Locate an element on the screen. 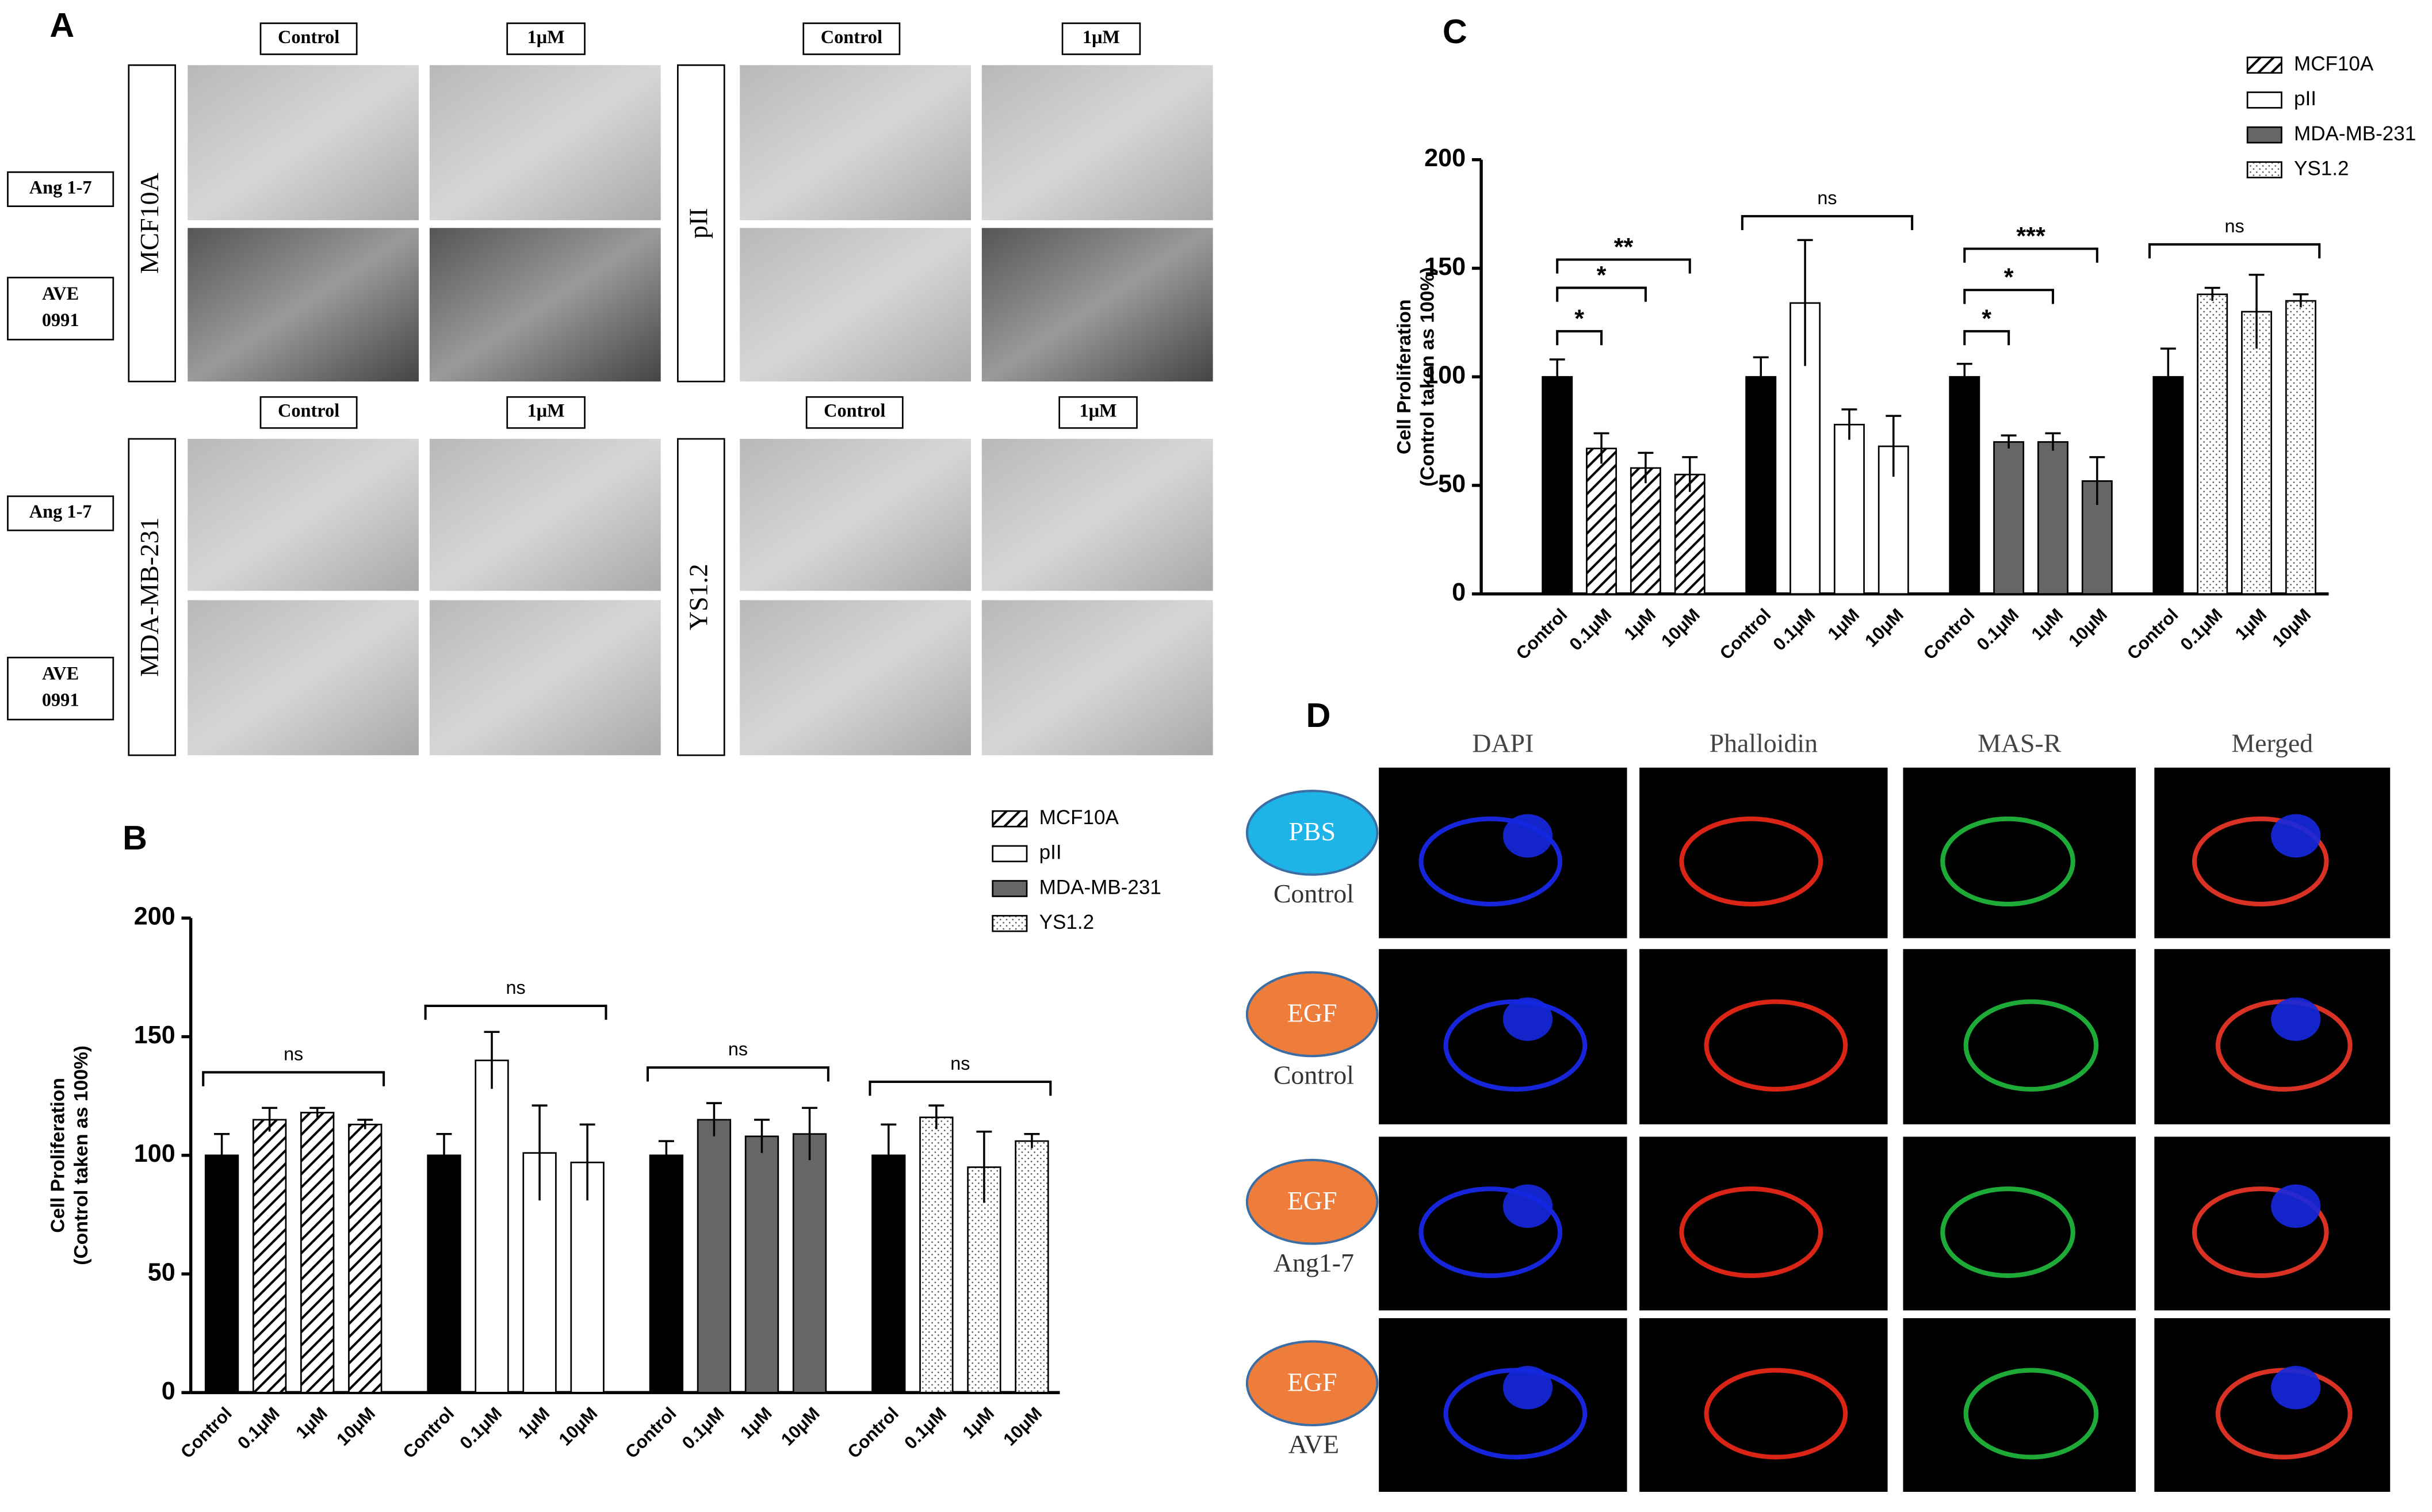  column-header: DAPI is located at coordinates (1503, 742).